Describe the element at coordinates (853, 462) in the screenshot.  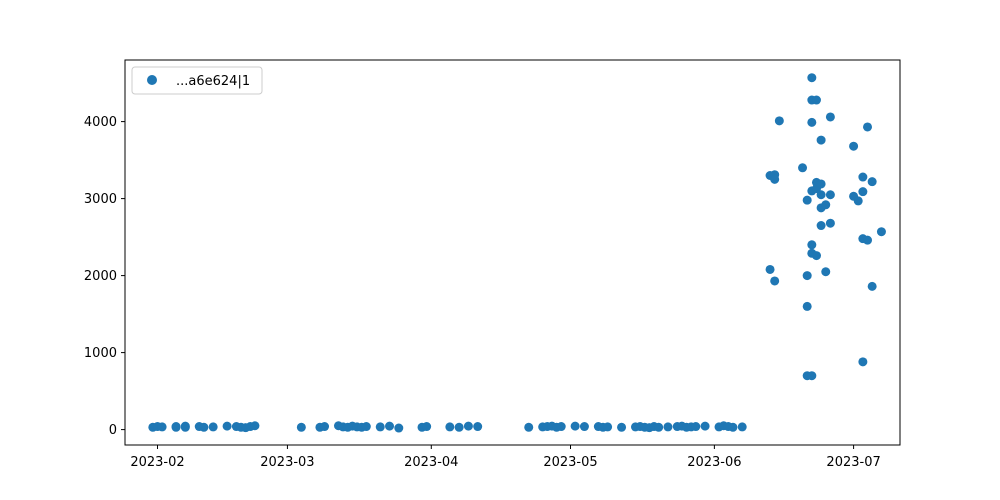
I see `x-tick-label: 2023-07` at that location.